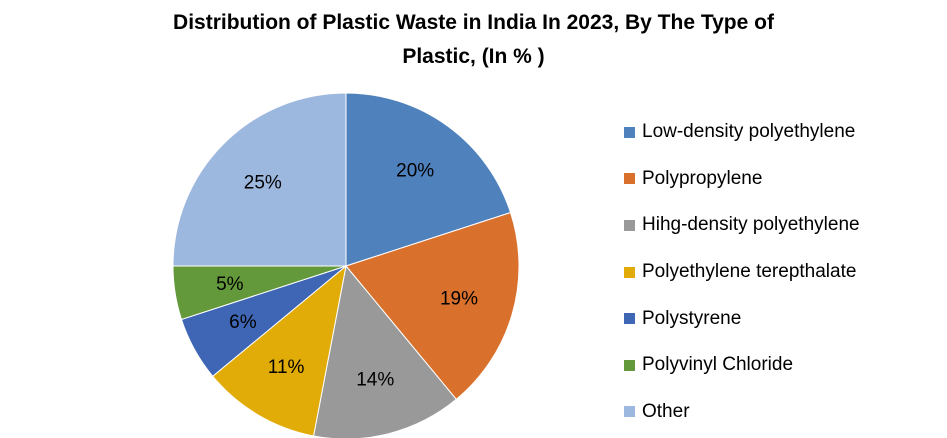 The width and height of the screenshot is (947, 438). What do you see at coordinates (459, 298) in the screenshot?
I see `pie-data-label-1: 19%` at bounding box center [459, 298].